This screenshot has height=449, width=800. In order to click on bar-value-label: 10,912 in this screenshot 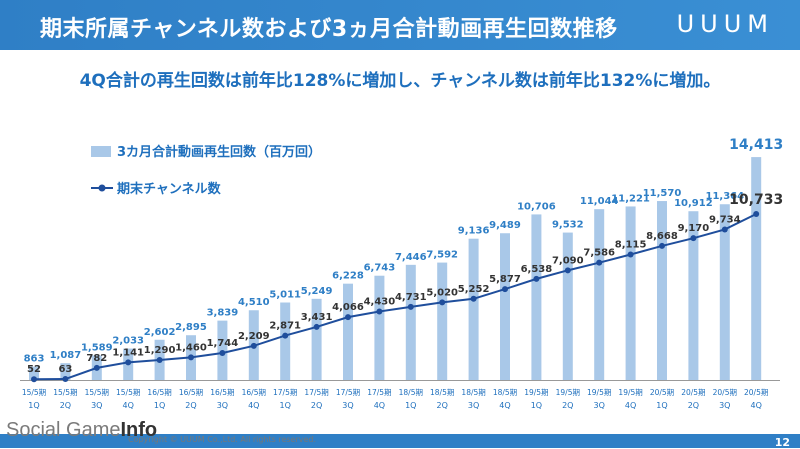, I will do `click(693, 203)`.